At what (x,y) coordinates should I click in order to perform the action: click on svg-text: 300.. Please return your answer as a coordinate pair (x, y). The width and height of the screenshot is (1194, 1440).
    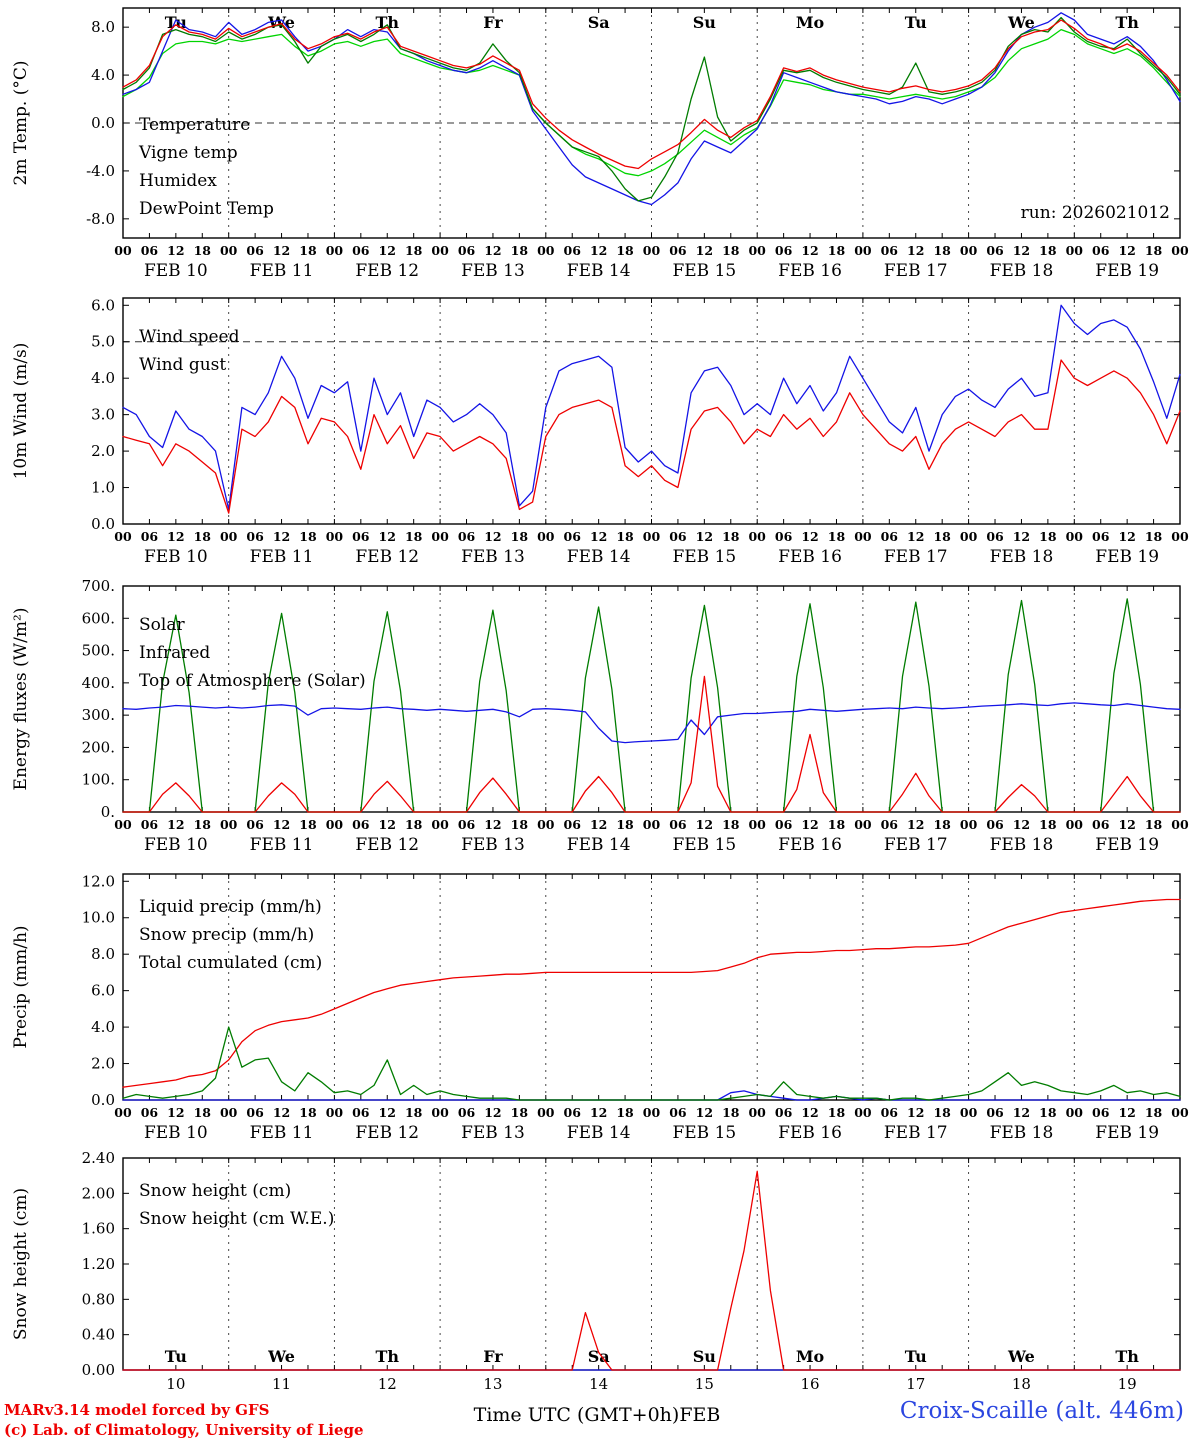
    Looking at the image, I should click on (98, 715).